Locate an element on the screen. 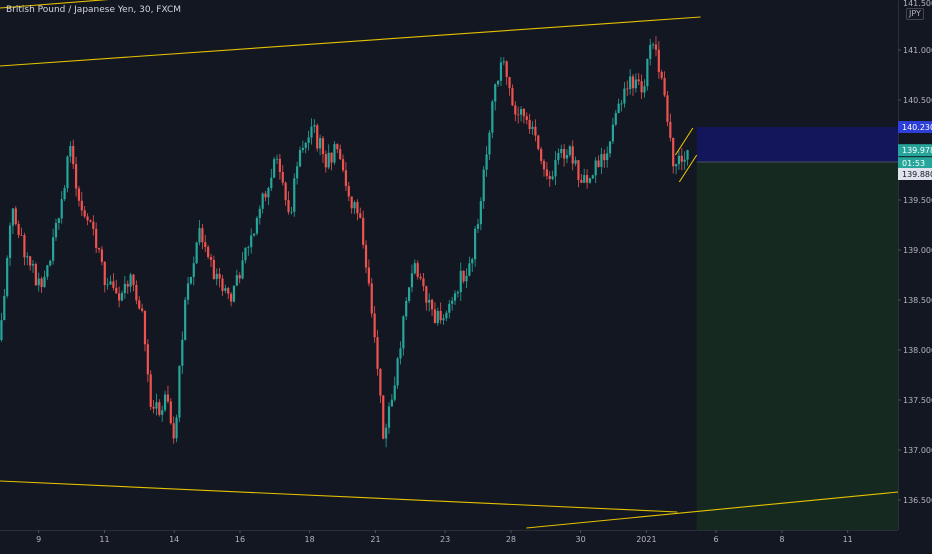  x-tick-label: 28 is located at coordinates (511, 539).